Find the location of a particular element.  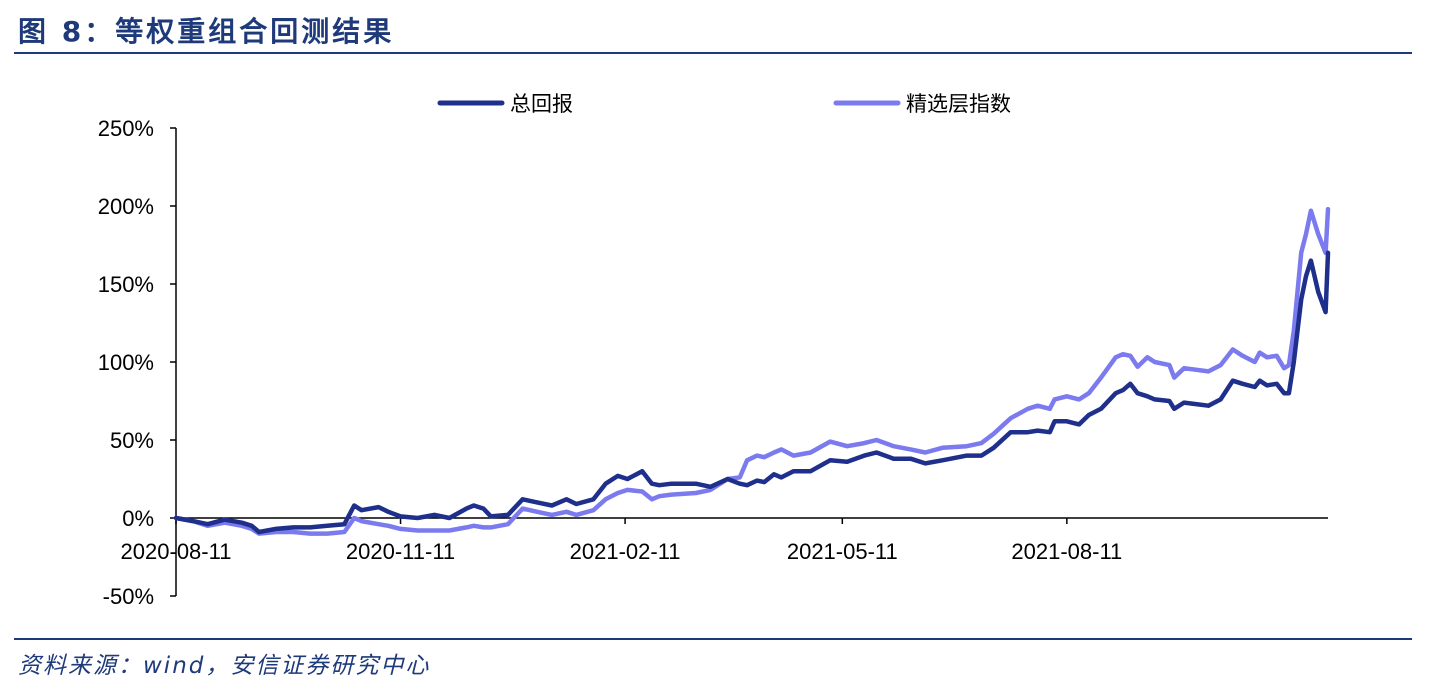

y-tick-label: 250% is located at coordinates (126, 128).